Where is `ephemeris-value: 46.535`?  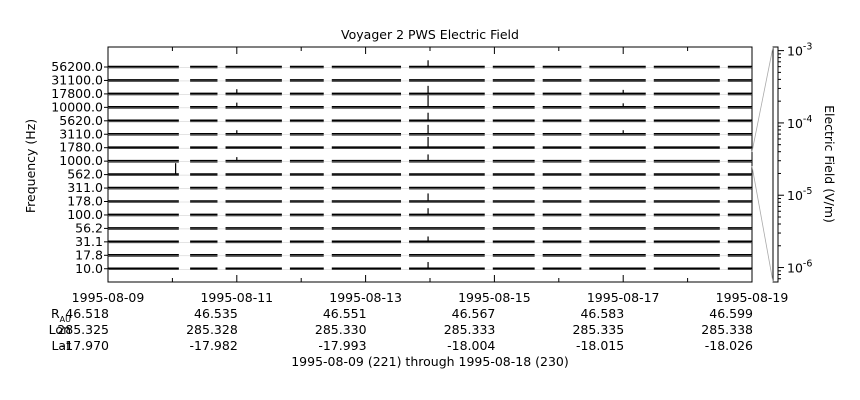 ephemeris-value: 46.535 is located at coordinates (216, 313).